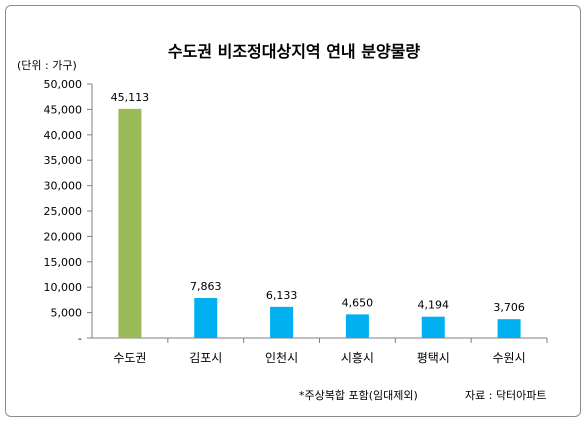 The width and height of the screenshot is (588, 424). What do you see at coordinates (63, 109) in the screenshot?
I see `y-tick-label: 45,000` at bounding box center [63, 109].